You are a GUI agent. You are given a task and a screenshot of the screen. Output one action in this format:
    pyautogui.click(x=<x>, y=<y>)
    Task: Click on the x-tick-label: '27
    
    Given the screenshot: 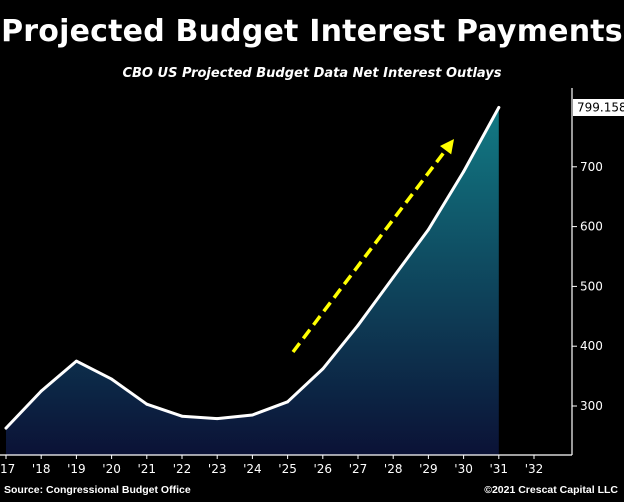 What is the action you would take?
    pyautogui.click(x=358, y=469)
    